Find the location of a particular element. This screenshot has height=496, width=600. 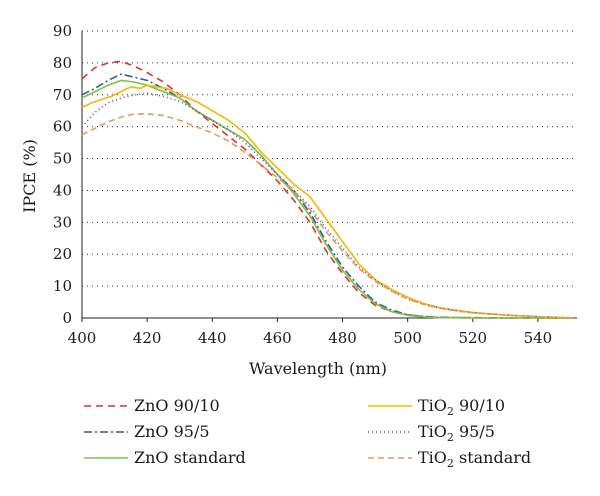

x-tick-label: 520 is located at coordinates (472, 338).